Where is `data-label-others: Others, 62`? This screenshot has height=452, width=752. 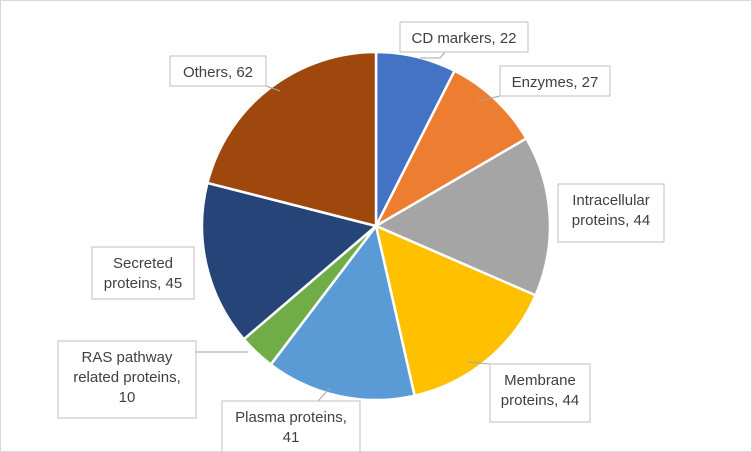 data-label-others: Others, 62 is located at coordinates (218, 71).